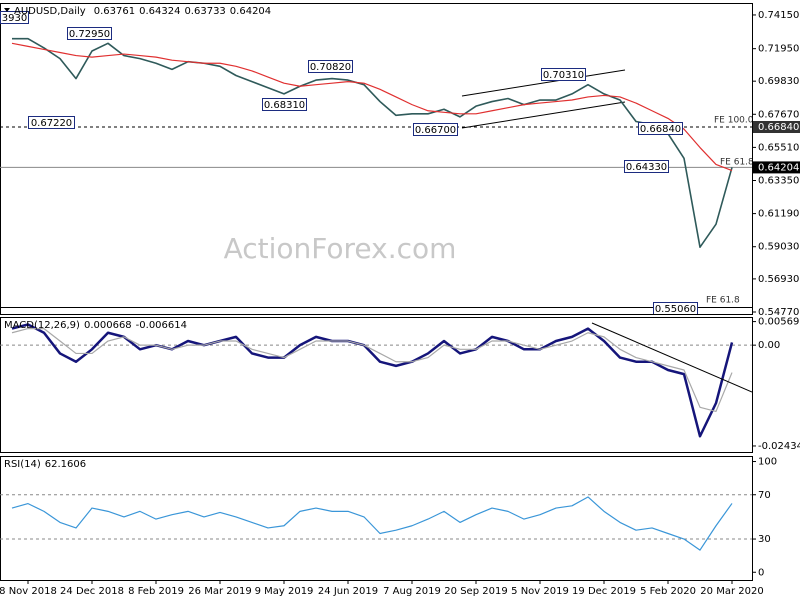 The width and height of the screenshot is (800, 600). What do you see at coordinates (779, 322) in the screenshot?
I see `y-tick-label: 0.005691` at bounding box center [779, 322].